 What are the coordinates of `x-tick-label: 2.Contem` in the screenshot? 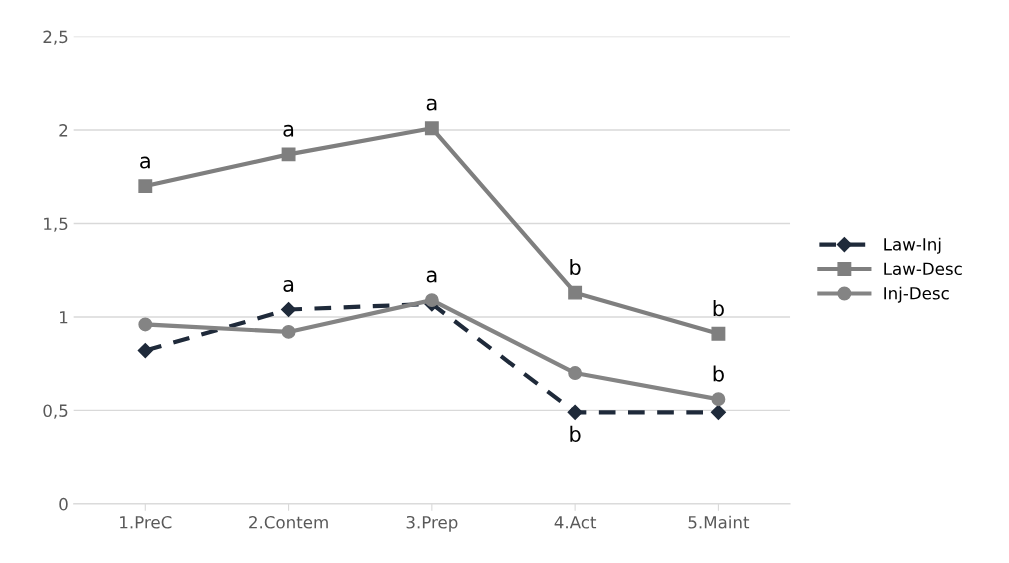 It's located at (288, 522).